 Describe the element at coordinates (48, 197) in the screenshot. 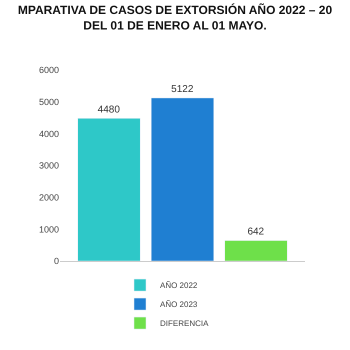

I see `y-tick-label: 2000` at that location.